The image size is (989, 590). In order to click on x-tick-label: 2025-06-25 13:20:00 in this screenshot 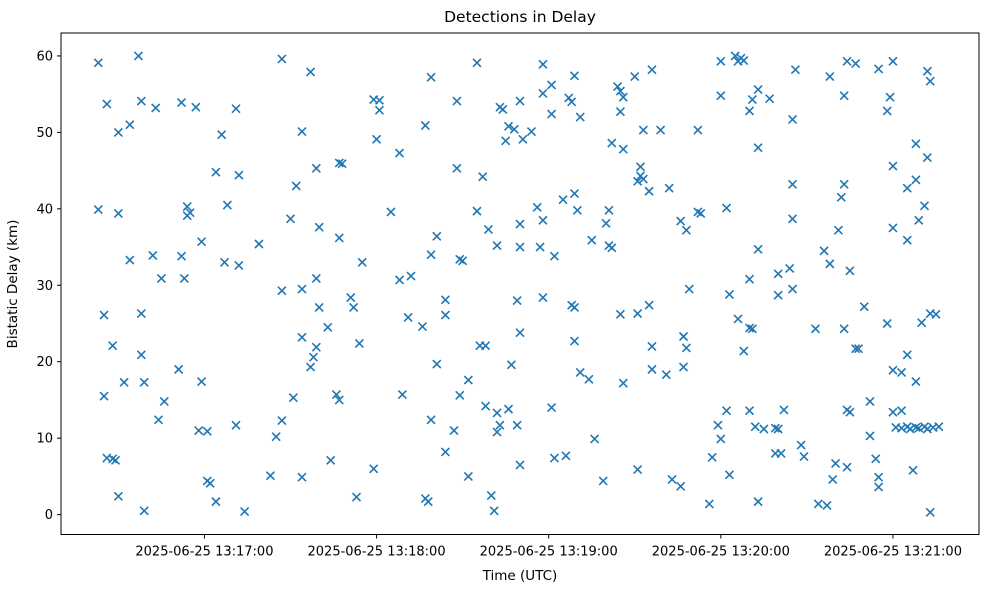, I will do `click(721, 552)`.